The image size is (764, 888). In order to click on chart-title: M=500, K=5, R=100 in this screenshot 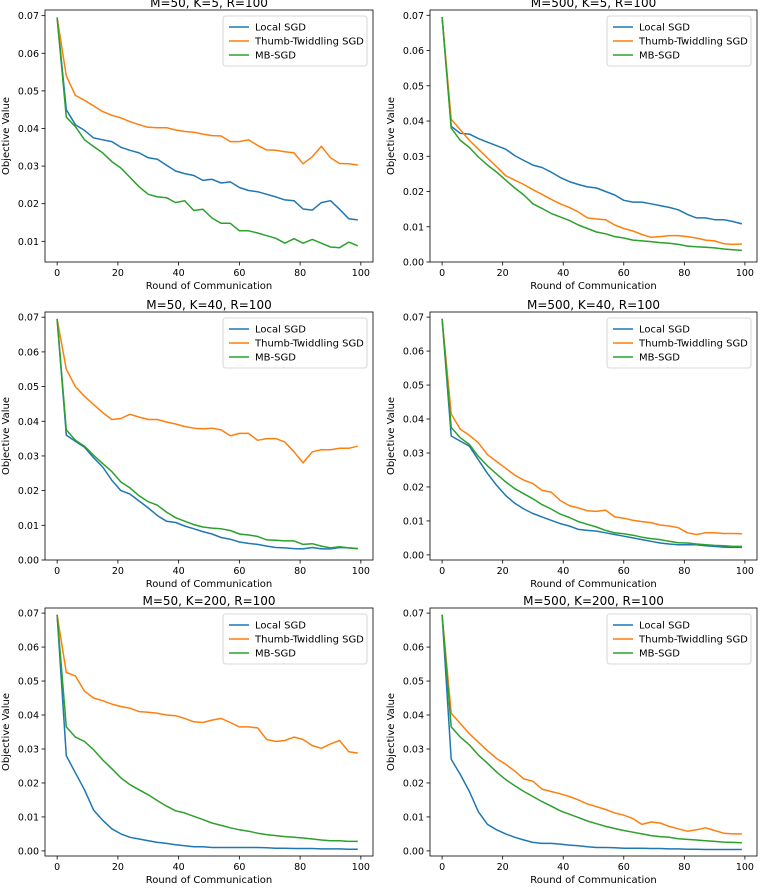, I will do `click(593, 5)`.